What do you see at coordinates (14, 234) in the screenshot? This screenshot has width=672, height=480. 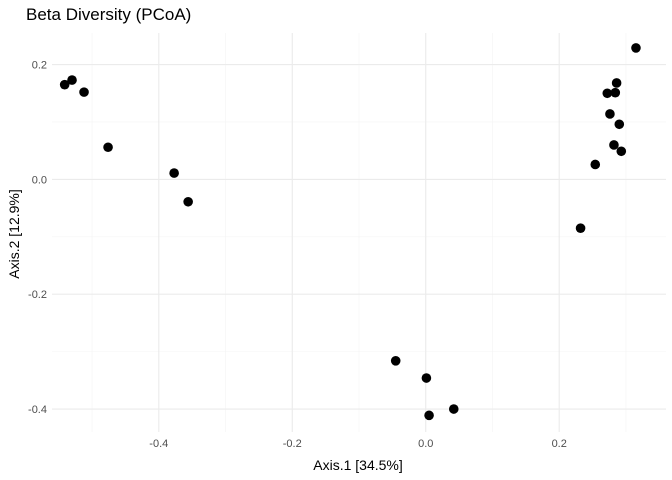 I see `y-axis-label: Axis.2 [12.9%]` at bounding box center [14, 234].